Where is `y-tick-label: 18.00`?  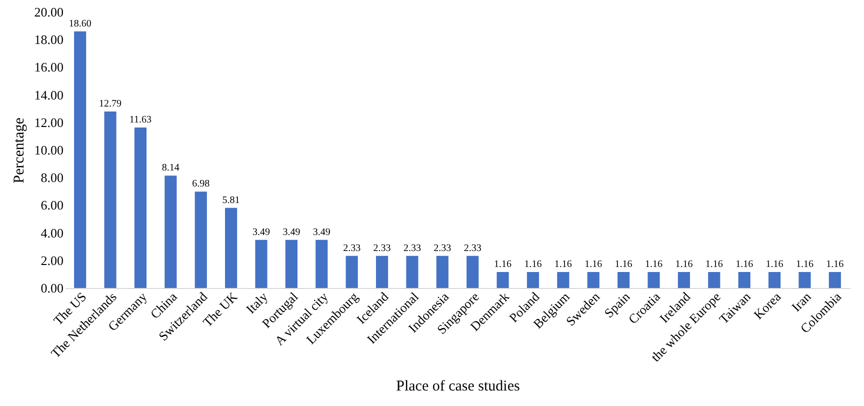
y-tick-label: 18.00 is located at coordinates (49, 40).